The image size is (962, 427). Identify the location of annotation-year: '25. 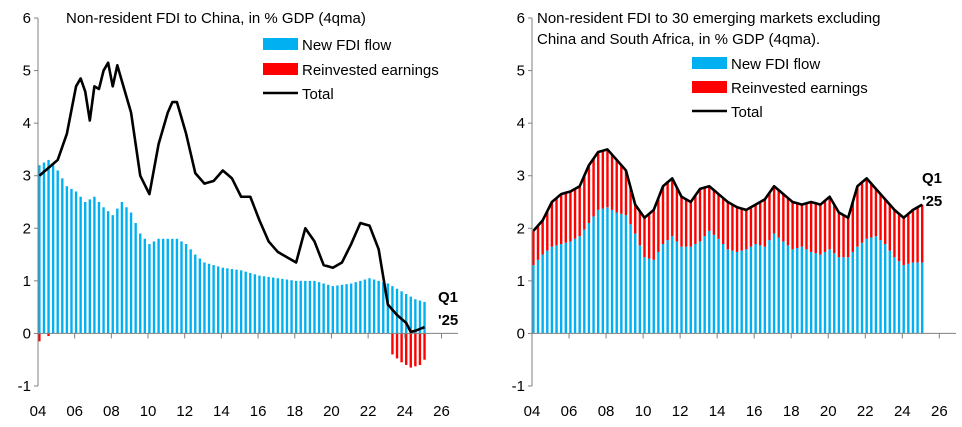
(448, 320).